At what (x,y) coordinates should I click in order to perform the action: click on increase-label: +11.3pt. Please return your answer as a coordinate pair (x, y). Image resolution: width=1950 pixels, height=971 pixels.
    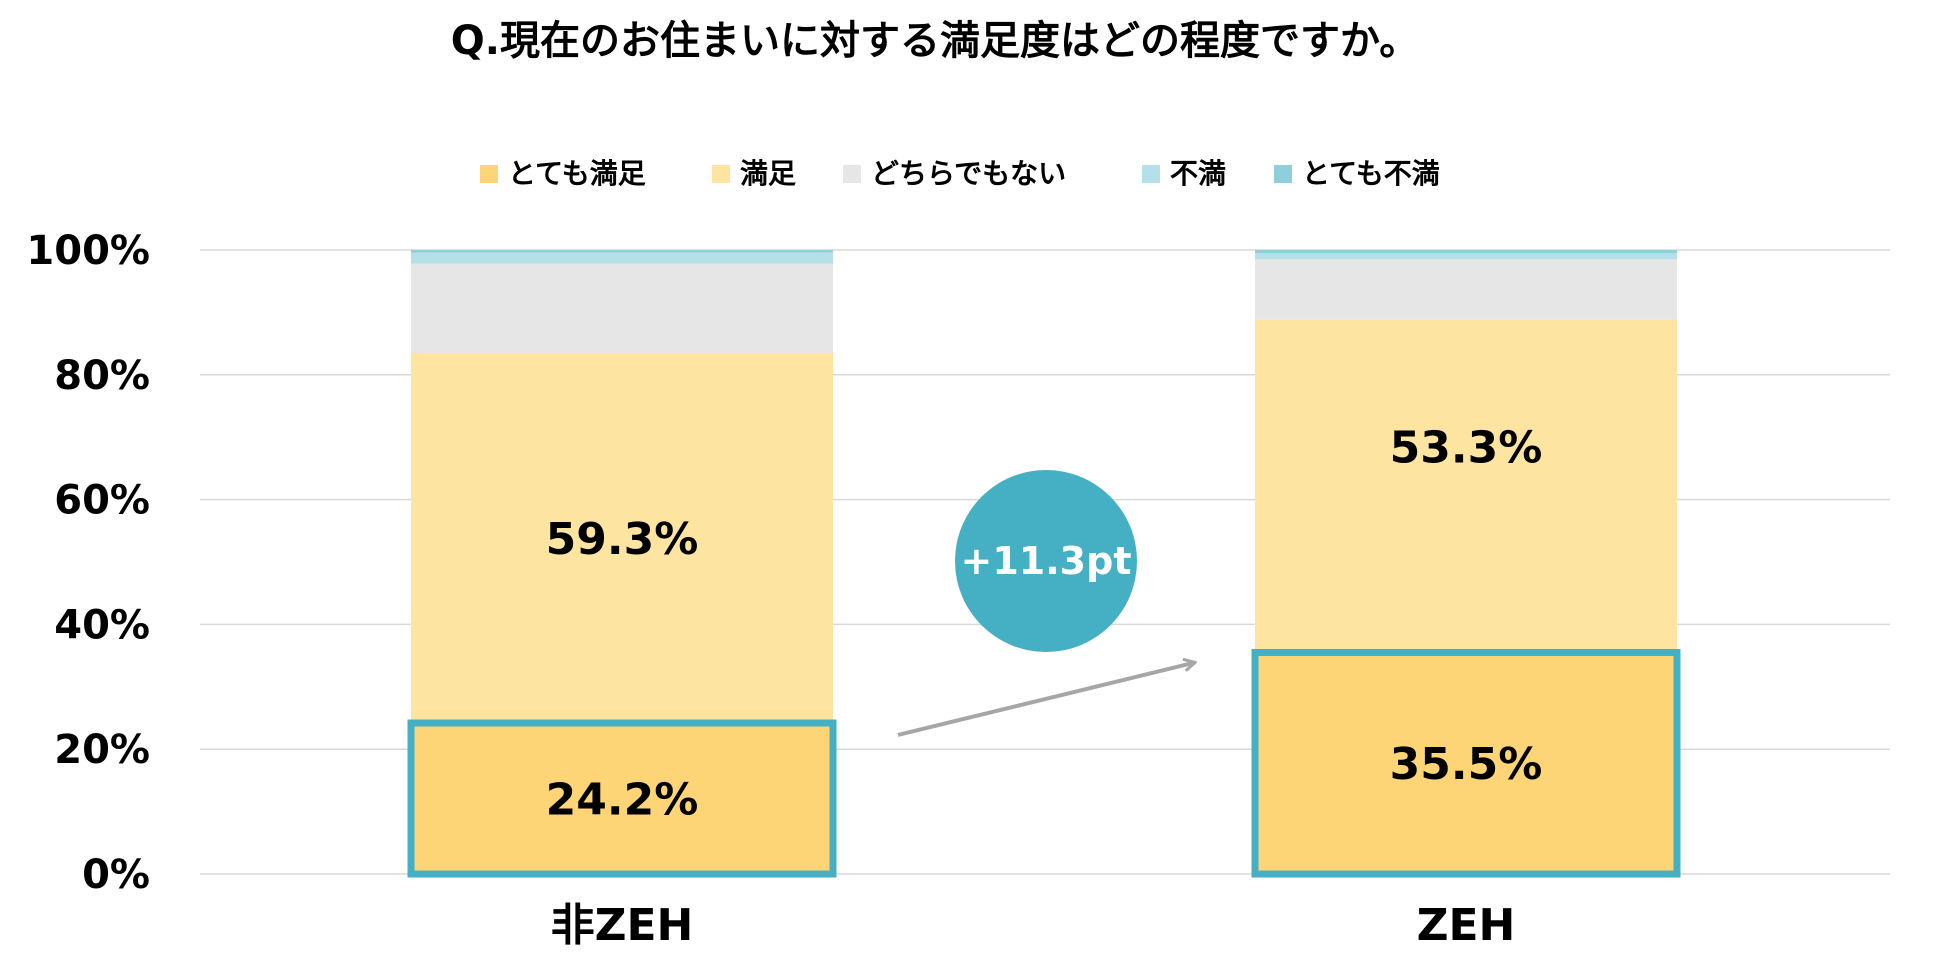
    Looking at the image, I should click on (1046, 561).